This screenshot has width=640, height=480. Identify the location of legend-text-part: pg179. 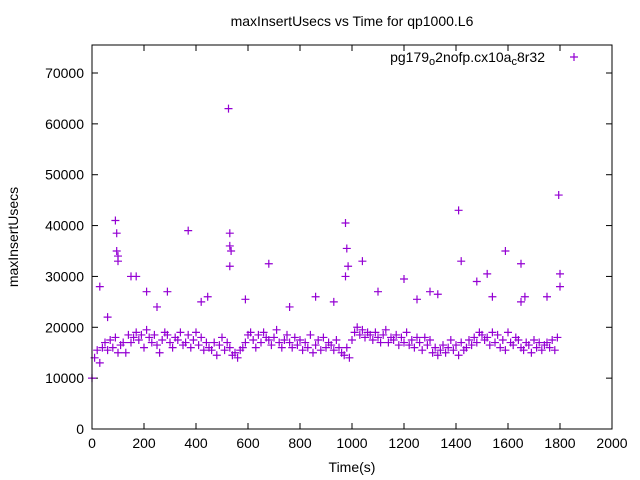
(409, 57).